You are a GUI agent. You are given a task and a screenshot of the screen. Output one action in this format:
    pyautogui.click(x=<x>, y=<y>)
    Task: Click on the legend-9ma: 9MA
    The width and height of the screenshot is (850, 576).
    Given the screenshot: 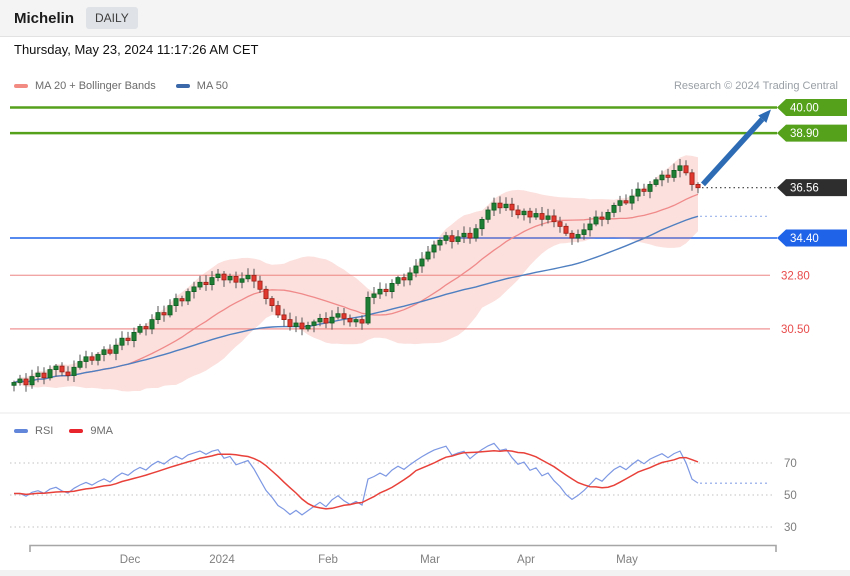 What is the action you would take?
    pyautogui.click(x=91, y=431)
    